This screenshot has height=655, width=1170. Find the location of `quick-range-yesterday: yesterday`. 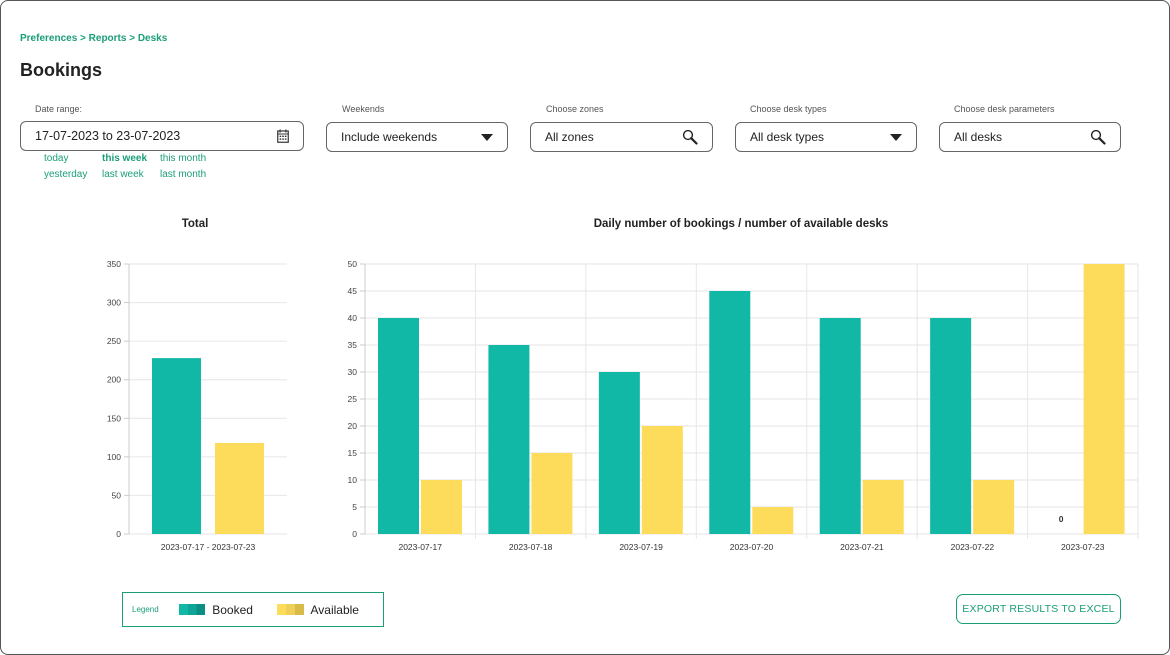

quick-range-yesterday: yesterday is located at coordinates (66, 174).